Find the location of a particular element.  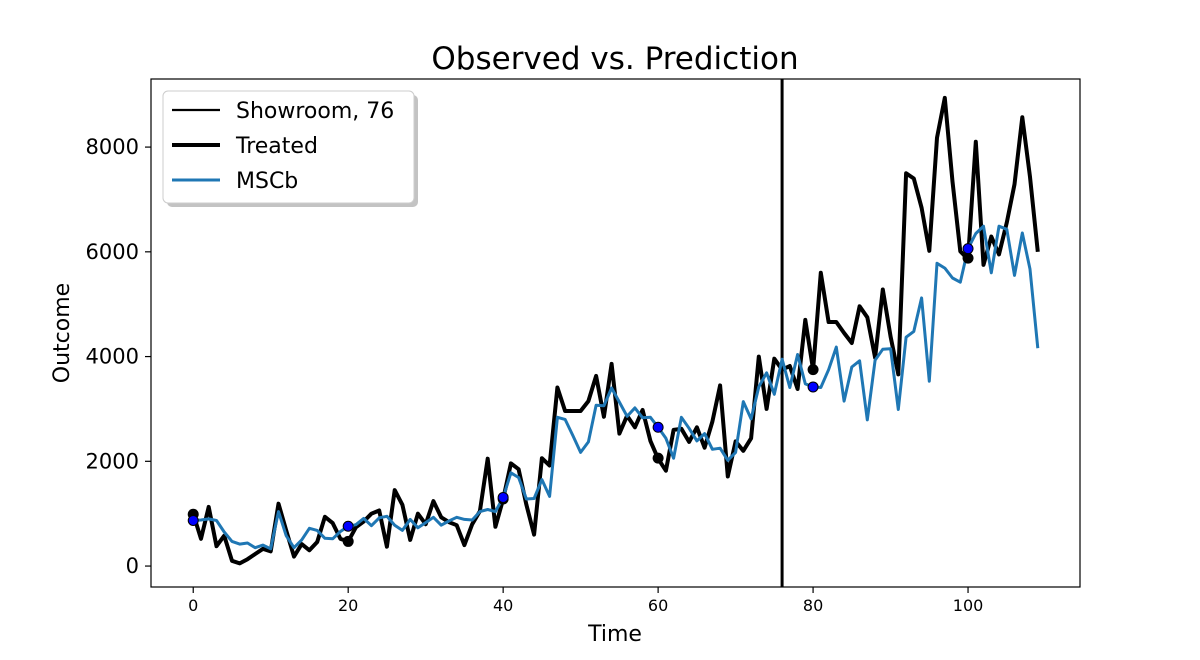

y-axis-label: Outcome is located at coordinates (62, 333).